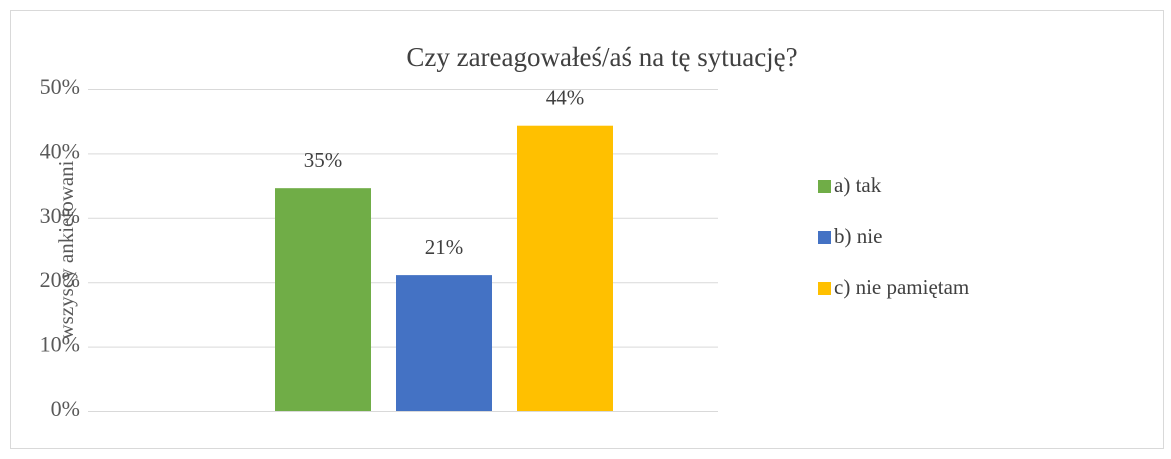 This screenshot has width=1171, height=459. I want to click on legend-label: a) tak, so click(858, 185).